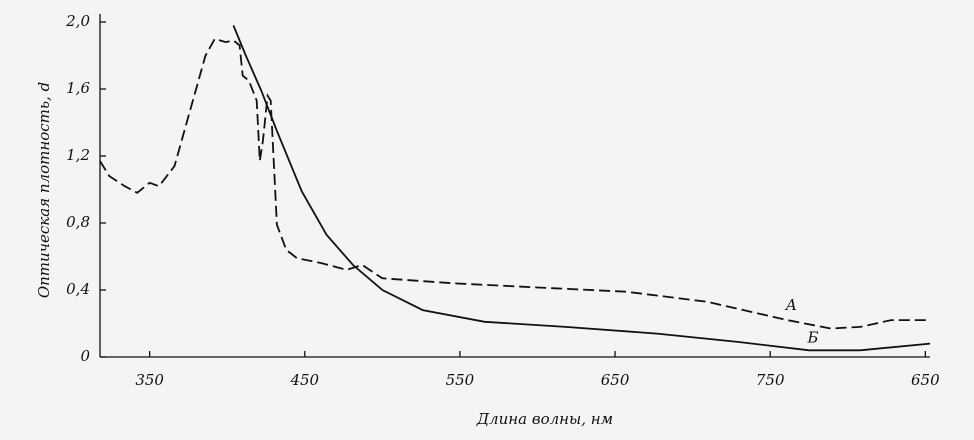 The image size is (974, 440). I want to click on y-tick-label: 0, so click(85, 356).